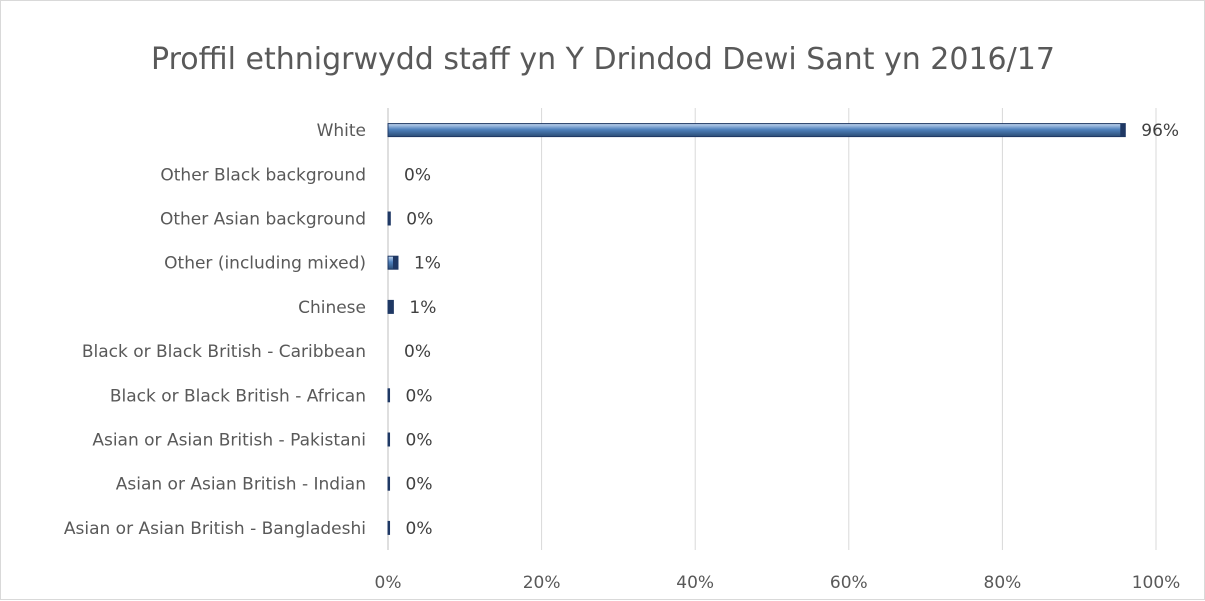 The image size is (1205, 601). Describe the element at coordinates (224, 352) in the screenshot. I see `category-label: Black or Black British - Caribbean` at that location.